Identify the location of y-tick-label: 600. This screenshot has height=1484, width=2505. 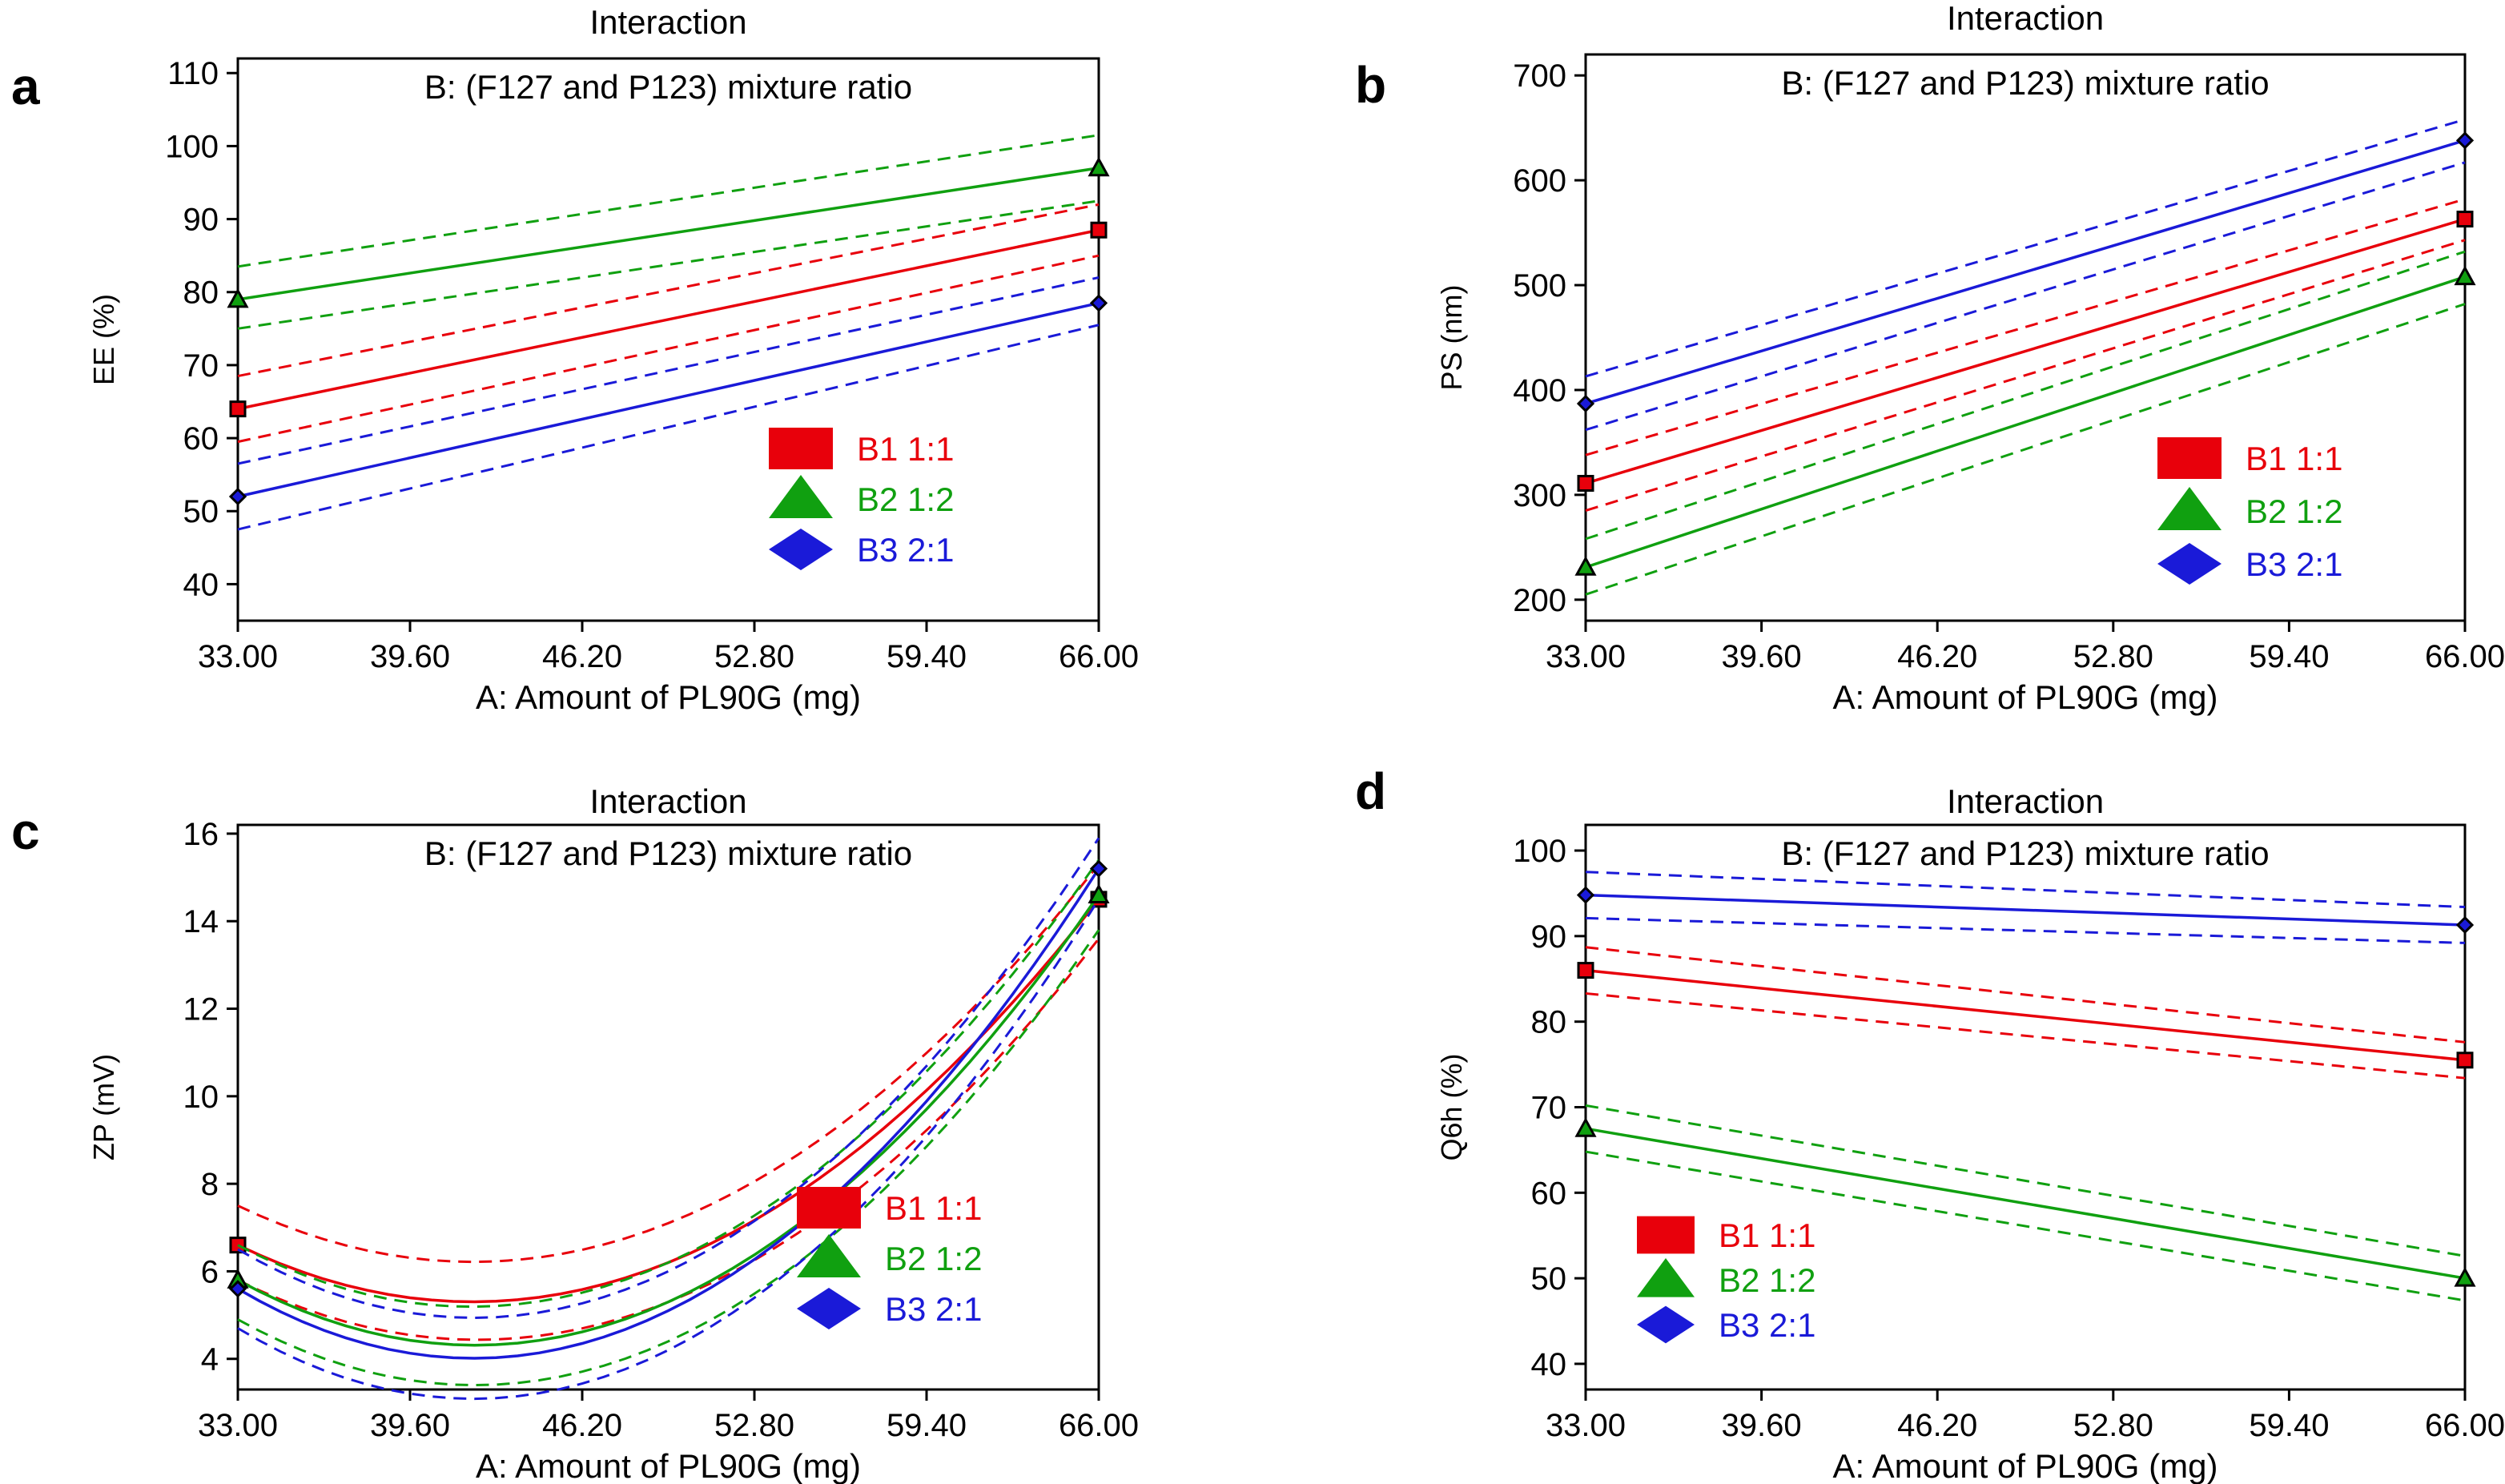
(1539, 181).